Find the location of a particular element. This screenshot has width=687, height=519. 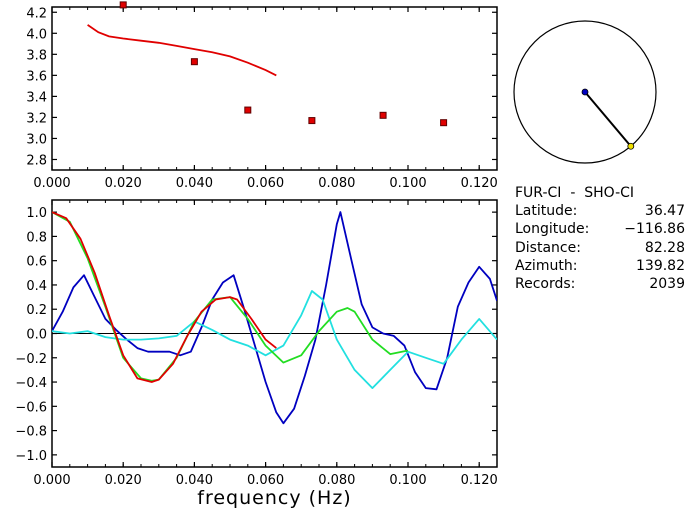

latitude-value: 36.47 is located at coordinates (664, 211).